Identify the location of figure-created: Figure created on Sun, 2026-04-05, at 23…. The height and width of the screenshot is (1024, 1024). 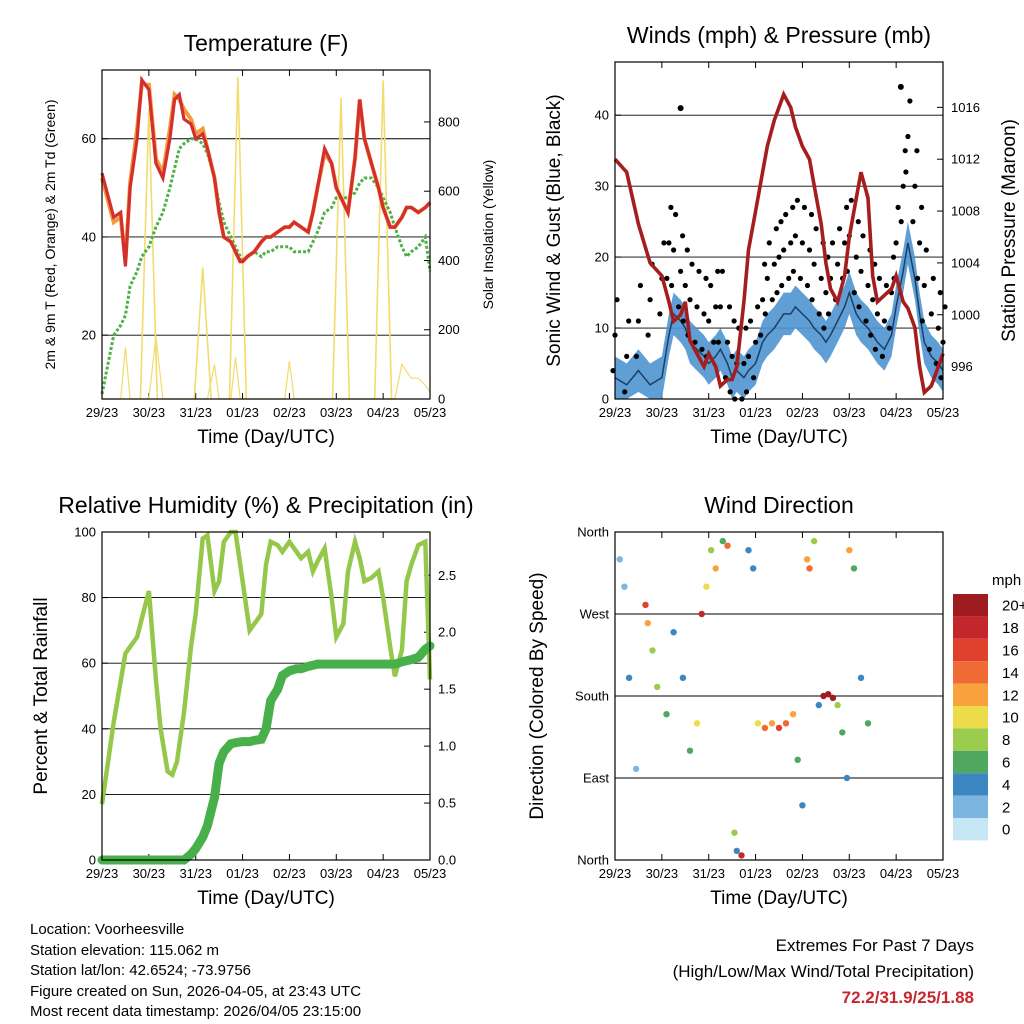
(196, 991).